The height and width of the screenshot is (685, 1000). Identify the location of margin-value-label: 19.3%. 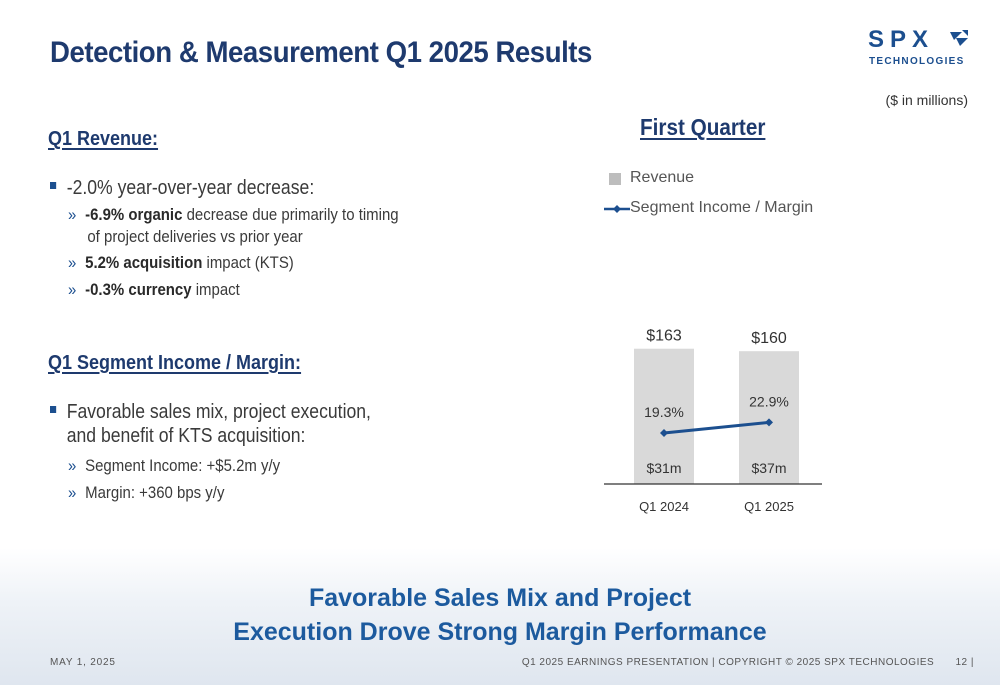
(664, 412).